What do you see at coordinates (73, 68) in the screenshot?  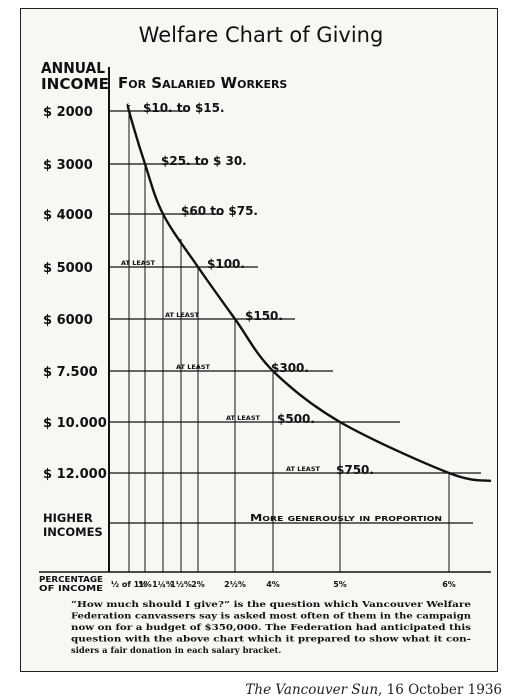 I see `axis-heading-annual: ANNUAL` at bounding box center [73, 68].